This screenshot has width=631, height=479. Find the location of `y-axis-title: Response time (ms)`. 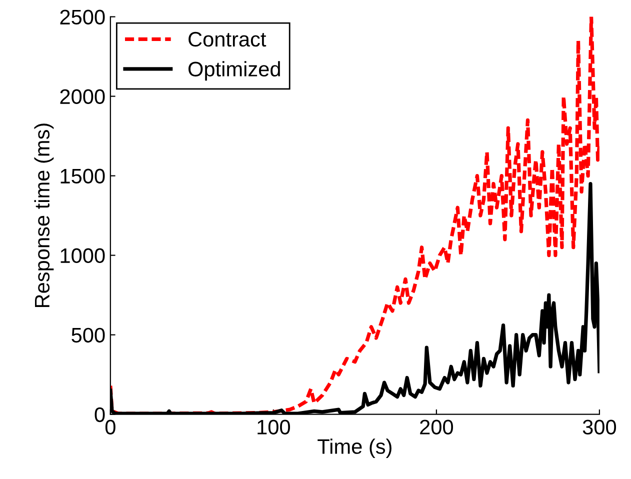

y-axis-title: Response time (ms) is located at coordinates (44, 216).